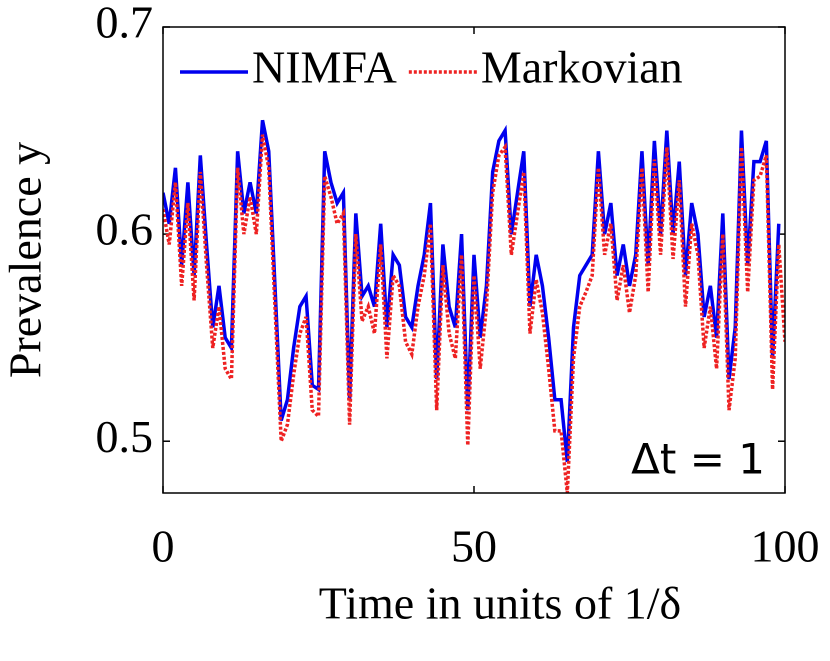  What do you see at coordinates (25, 260) in the screenshot?
I see `y-axis-label: Prevalence y` at bounding box center [25, 260].